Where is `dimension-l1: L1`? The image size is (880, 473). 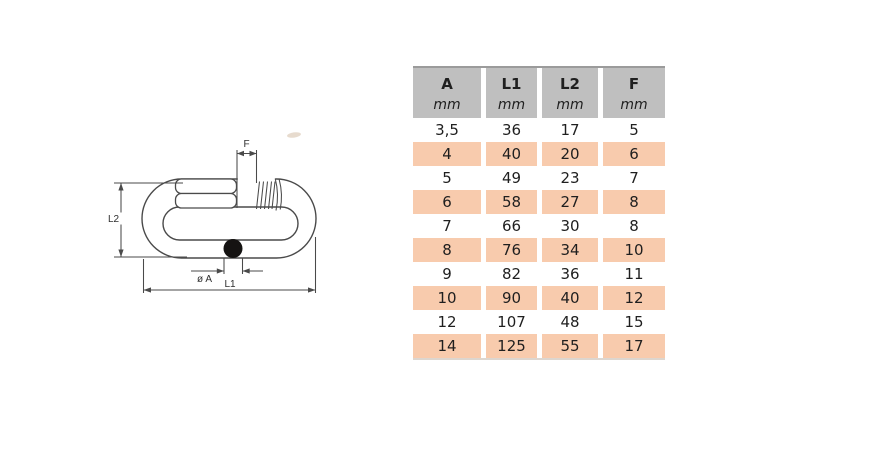 dimension-l1: L1 is located at coordinates (229, 265).